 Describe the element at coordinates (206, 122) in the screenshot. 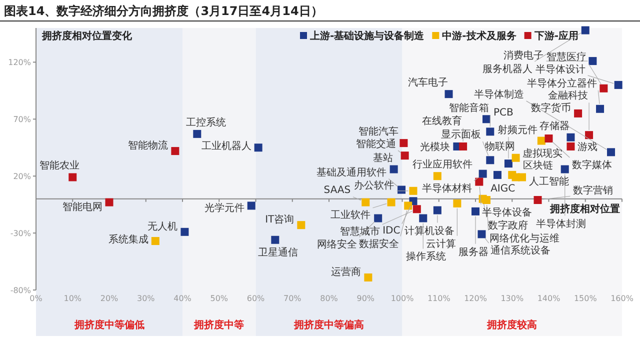

I see `annotation: 工控系统` at that location.